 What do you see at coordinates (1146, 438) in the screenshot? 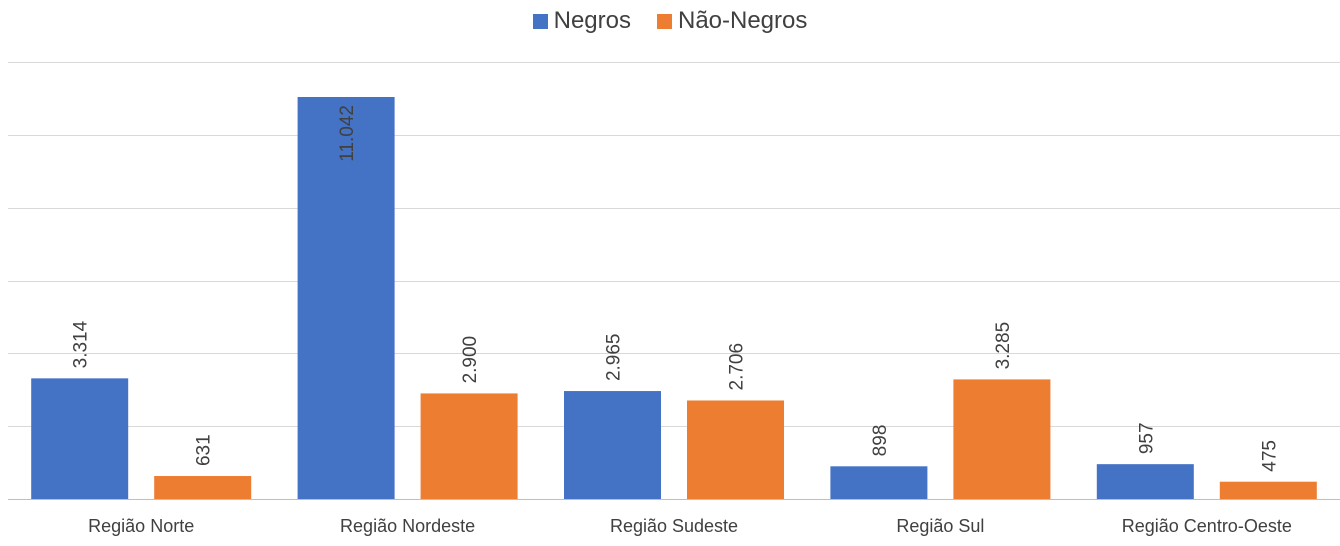
I see `data-label: 957` at bounding box center [1146, 438].